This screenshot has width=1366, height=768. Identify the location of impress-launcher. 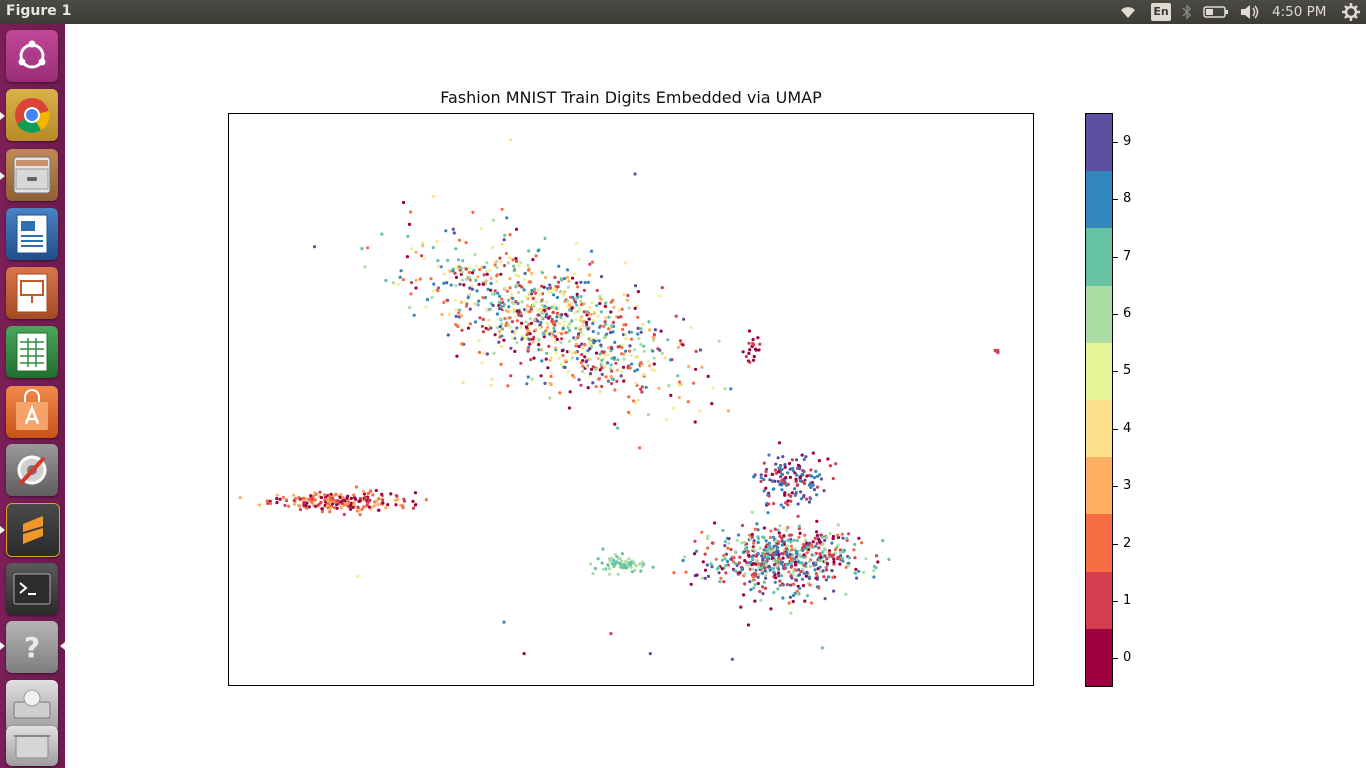
(32, 293).